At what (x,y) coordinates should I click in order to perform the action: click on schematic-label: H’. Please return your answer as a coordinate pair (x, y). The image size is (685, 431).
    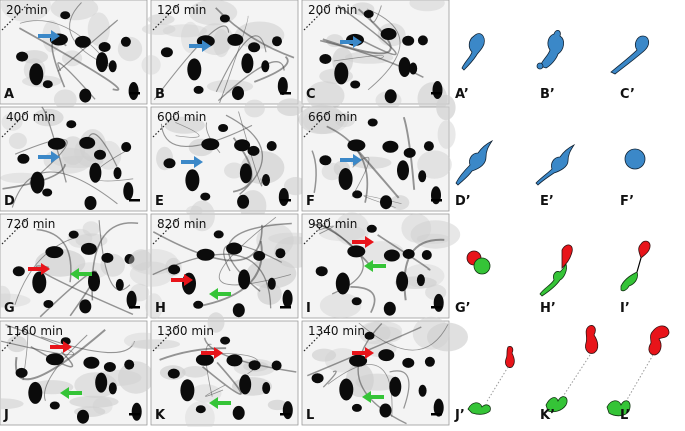
    Looking at the image, I should click on (548, 308).